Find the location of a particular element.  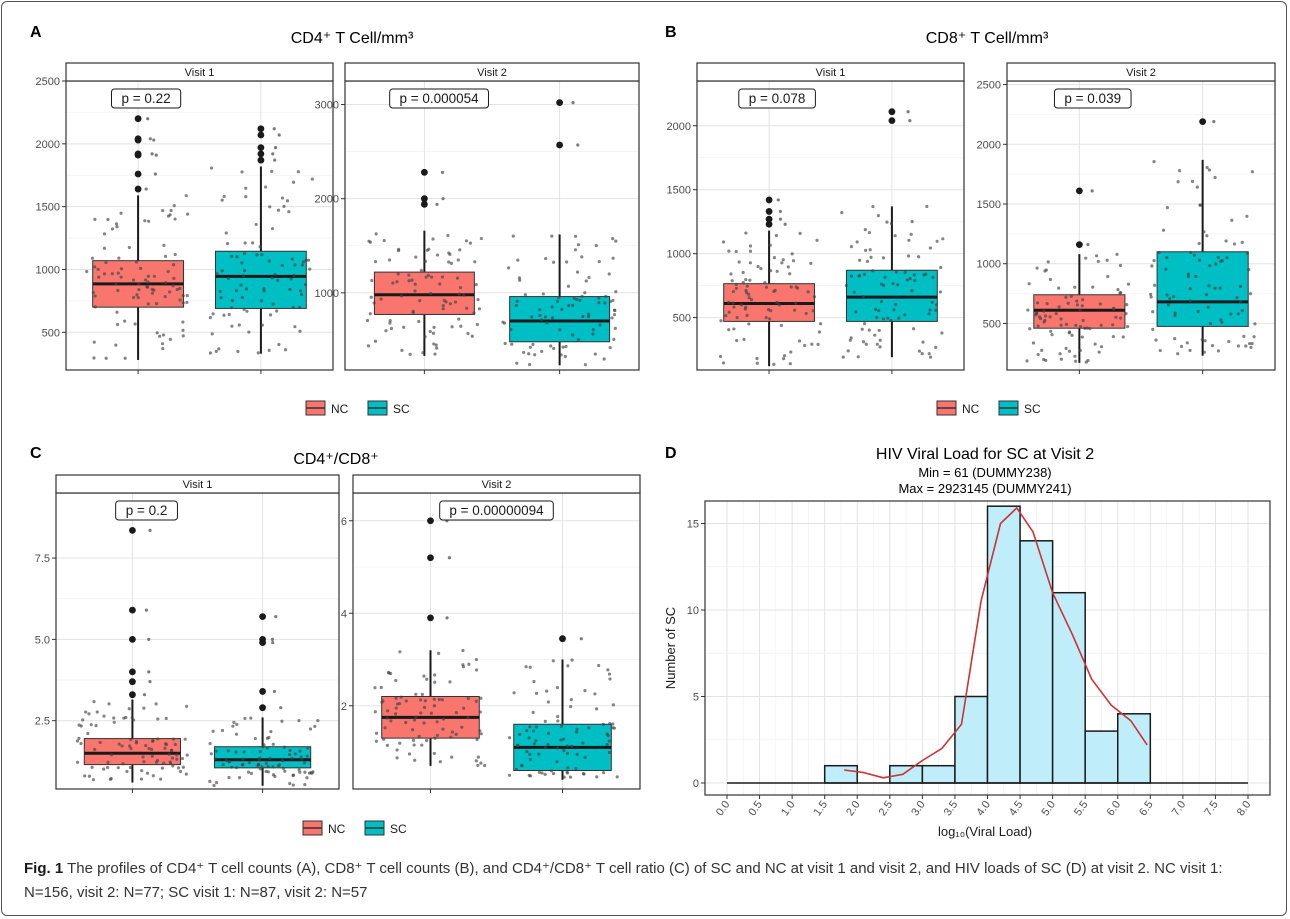

p-value-box is located at coordinates (146, 510).